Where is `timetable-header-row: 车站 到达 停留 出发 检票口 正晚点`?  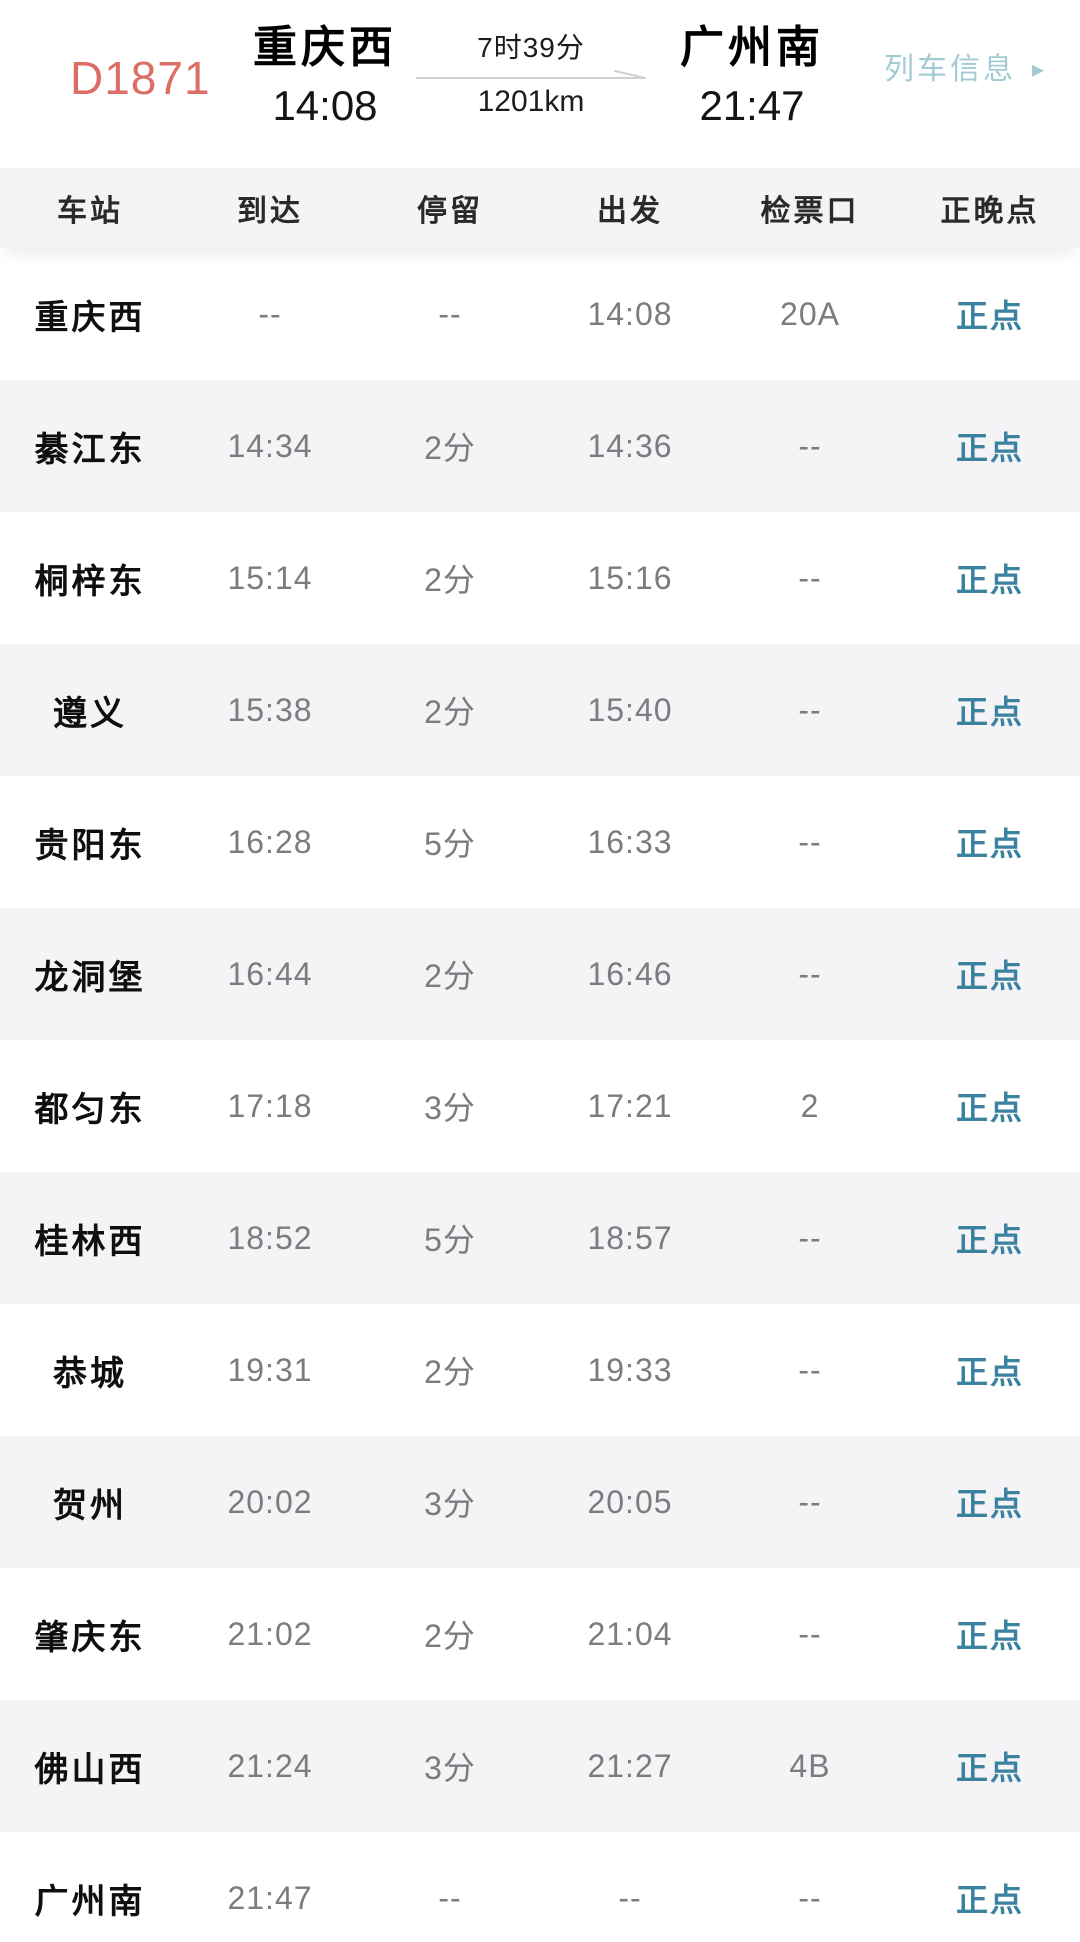 timetable-header-row: 车站 到达 停留 出发 检票口 正晚点 is located at coordinates (540, 208).